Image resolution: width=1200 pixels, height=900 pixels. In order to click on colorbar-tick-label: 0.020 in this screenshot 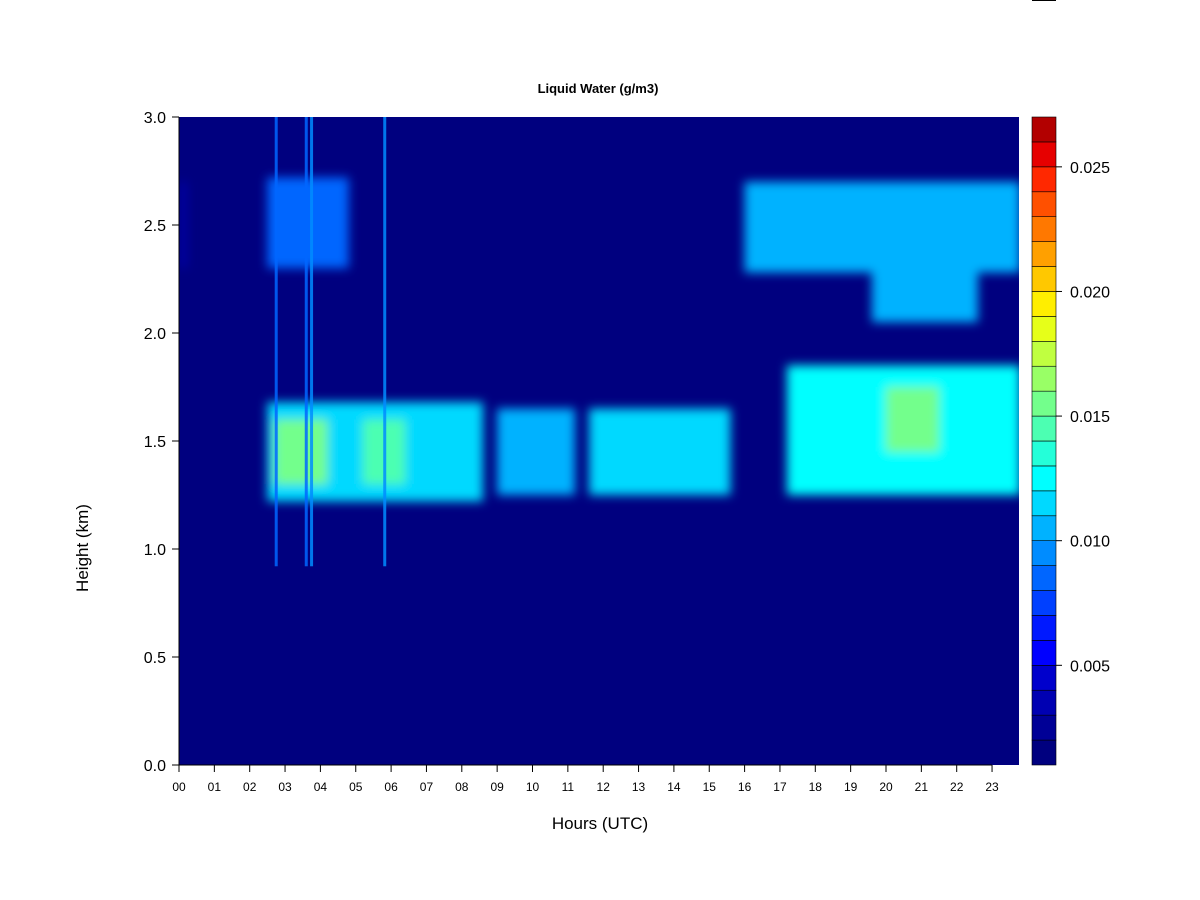, I will do `click(1090, 292)`.